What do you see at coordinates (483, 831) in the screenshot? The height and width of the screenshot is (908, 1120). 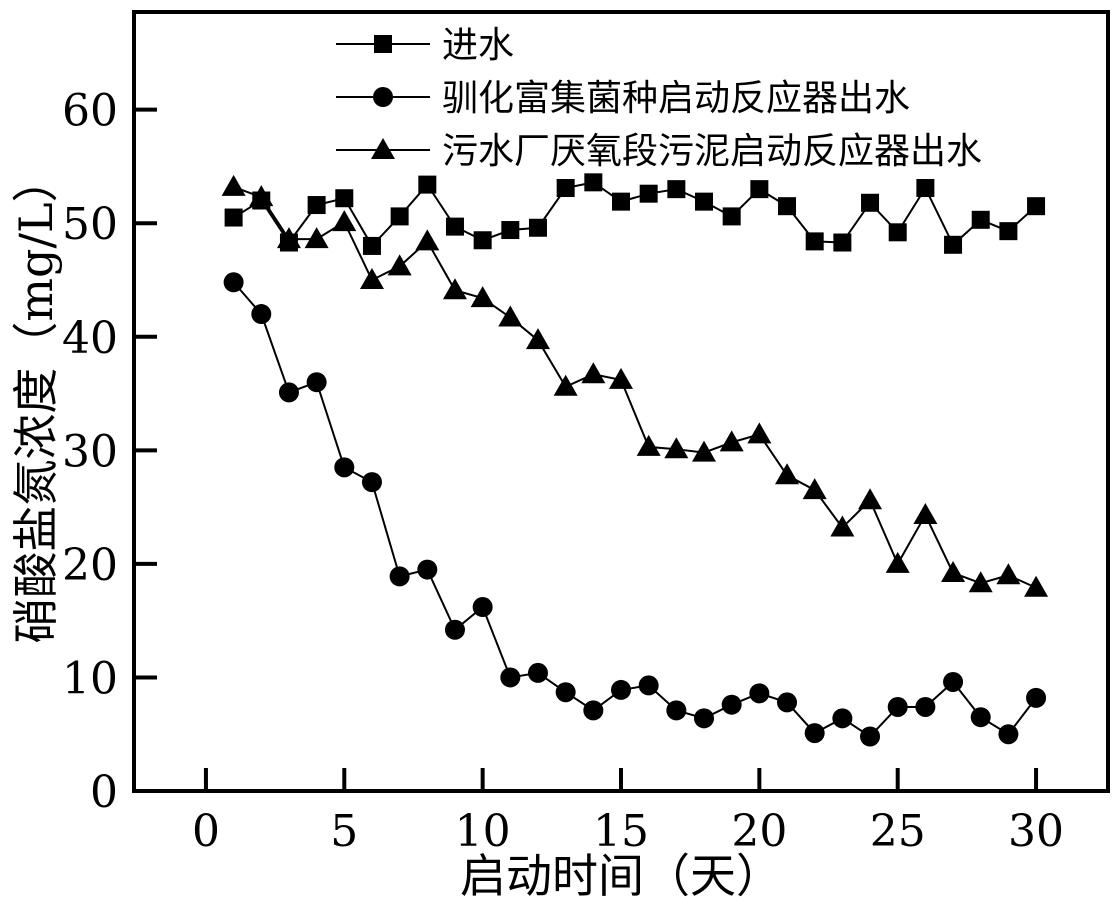 I see `x-tick-label: 10` at bounding box center [483, 831].